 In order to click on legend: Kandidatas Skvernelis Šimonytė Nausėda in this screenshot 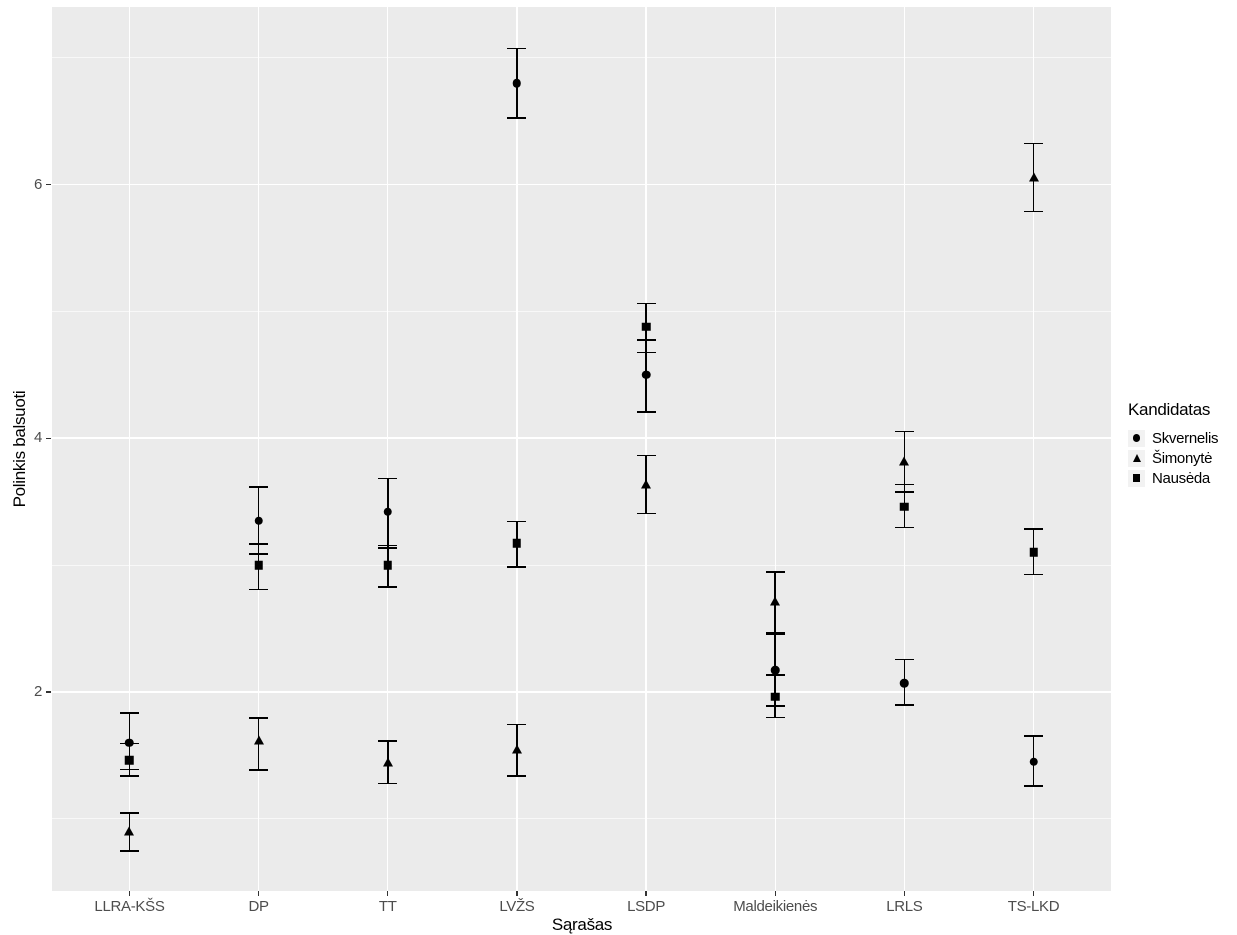, I will do `click(1173, 444)`.